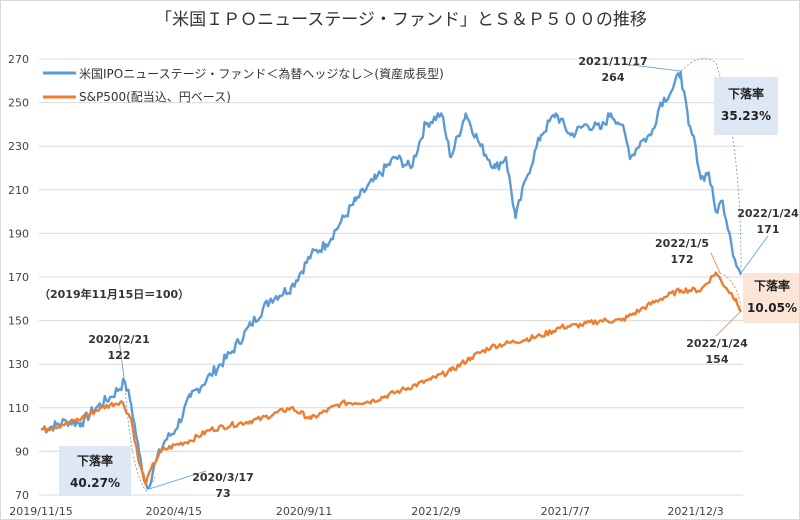 This screenshot has width=800, height=520. I want to click on ann-value: 122, so click(119, 355).